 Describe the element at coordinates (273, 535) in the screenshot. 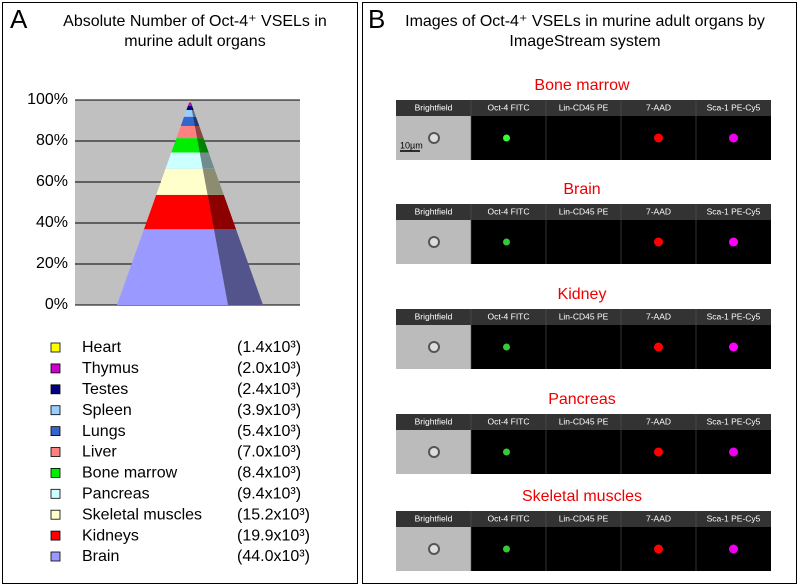

I see `value-label: (19.9x10³)` at that location.